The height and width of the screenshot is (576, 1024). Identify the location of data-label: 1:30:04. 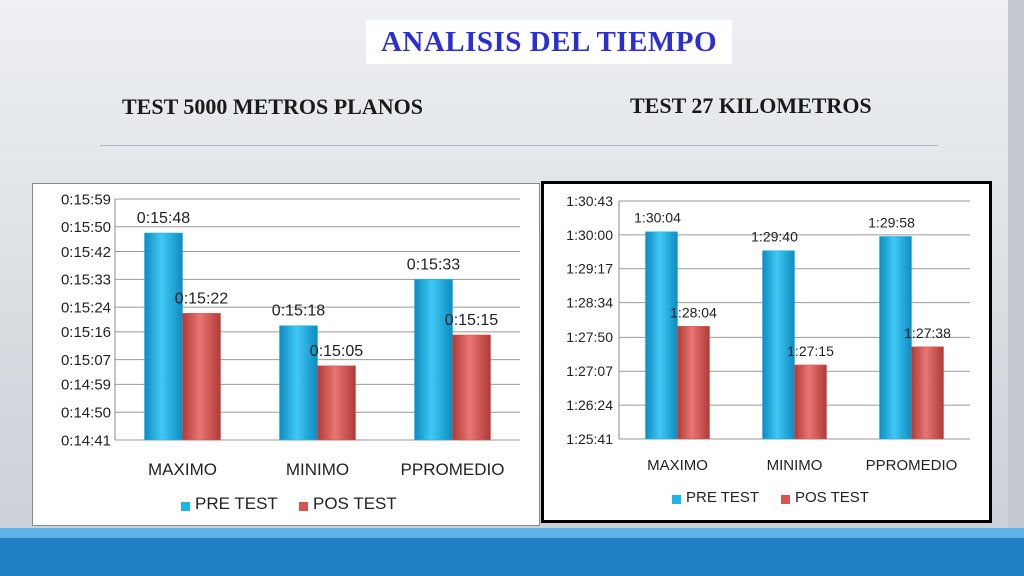
(657, 218).